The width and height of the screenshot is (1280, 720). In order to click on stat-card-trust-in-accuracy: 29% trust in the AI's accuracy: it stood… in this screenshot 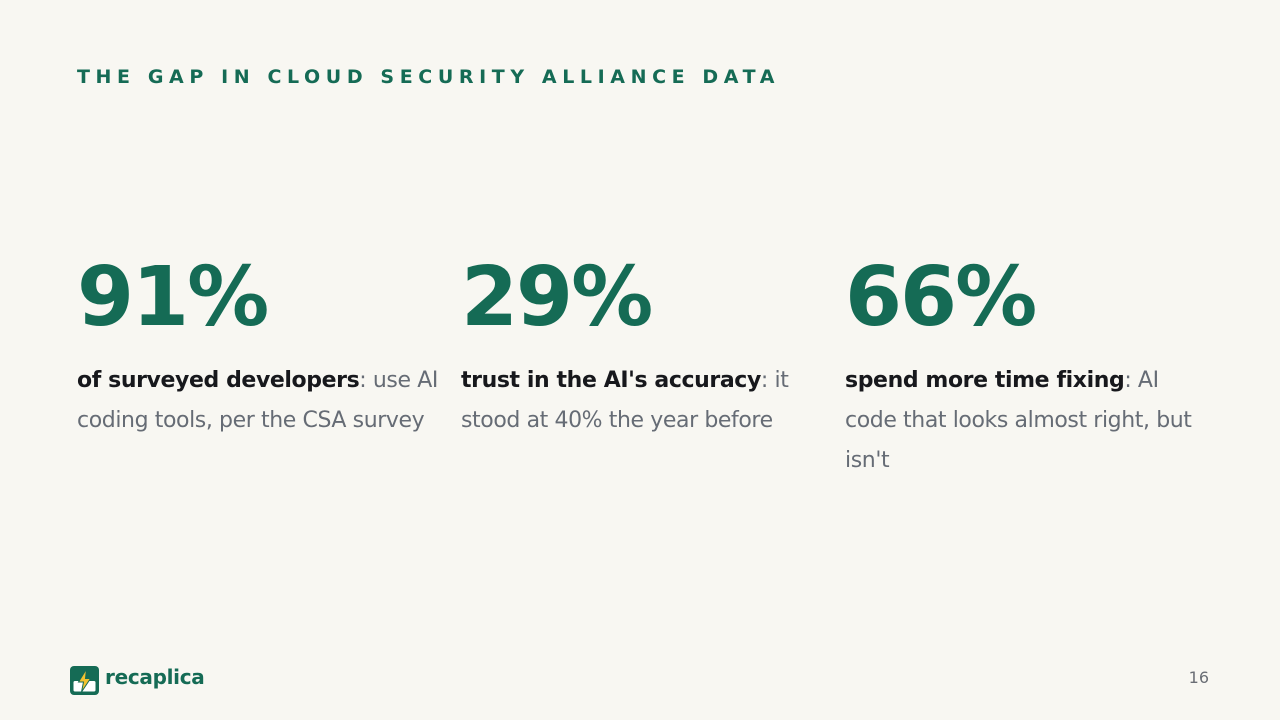, I will do `click(646, 345)`.